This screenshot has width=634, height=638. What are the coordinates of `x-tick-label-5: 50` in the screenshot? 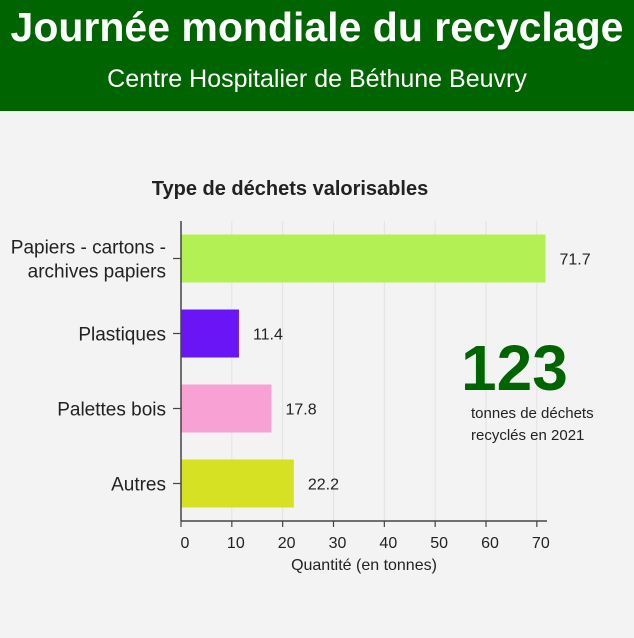 It's located at (439, 543).